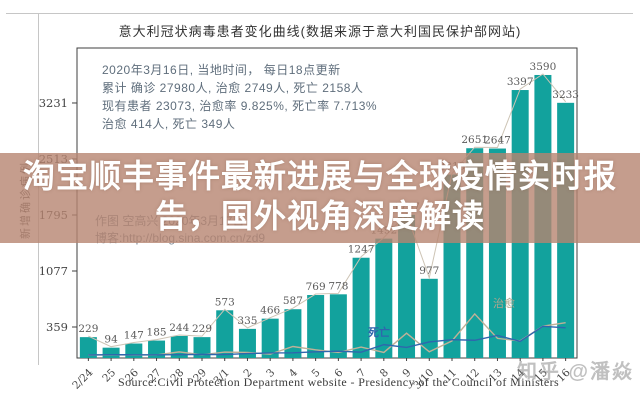 The image size is (640, 400). I want to click on y-tick-label: 3231, so click(53, 103).